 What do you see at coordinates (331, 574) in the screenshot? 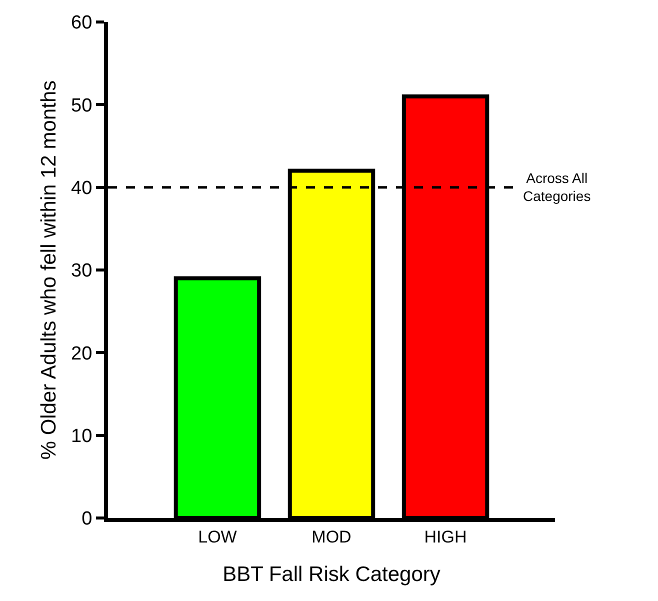
I see `x-axis-title: BBT Fall Risk Category` at bounding box center [331, 574].